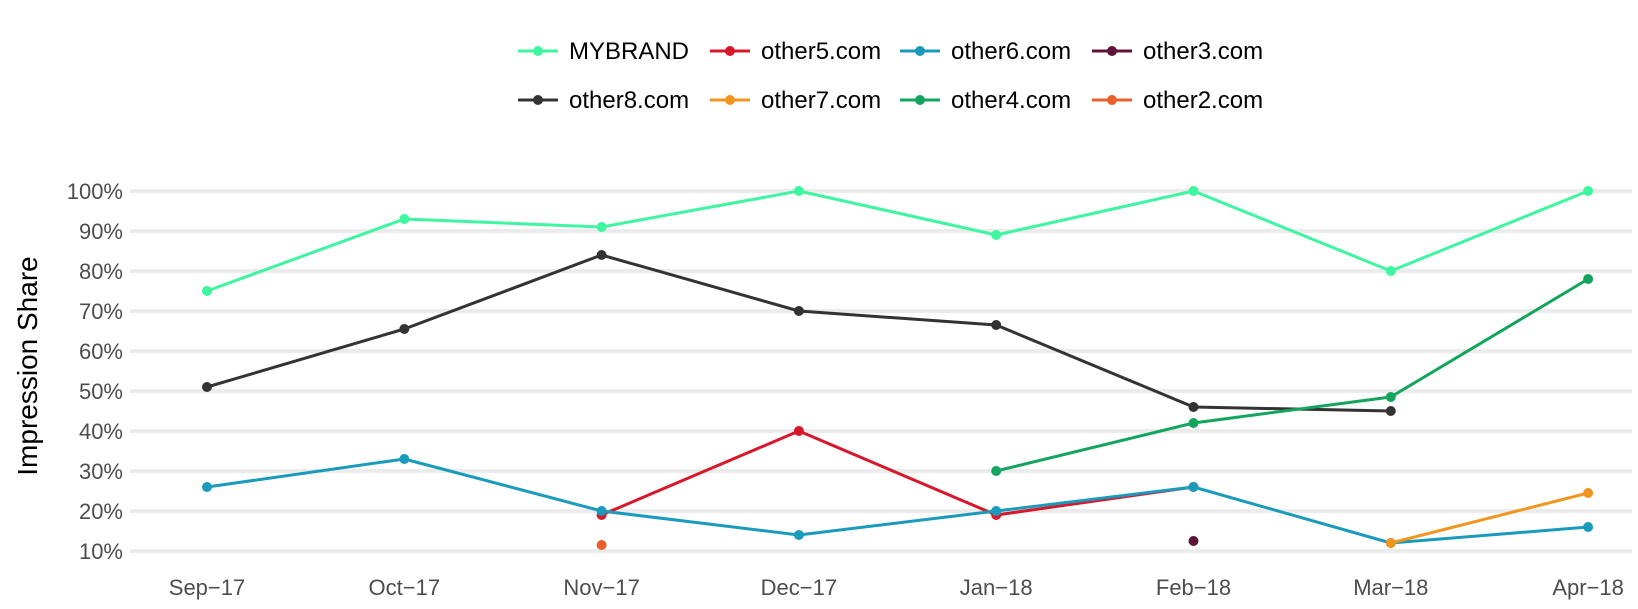 This screenshot has height=609, width=1638. I want to click on legend-item: other4.com, so click(985, 100).